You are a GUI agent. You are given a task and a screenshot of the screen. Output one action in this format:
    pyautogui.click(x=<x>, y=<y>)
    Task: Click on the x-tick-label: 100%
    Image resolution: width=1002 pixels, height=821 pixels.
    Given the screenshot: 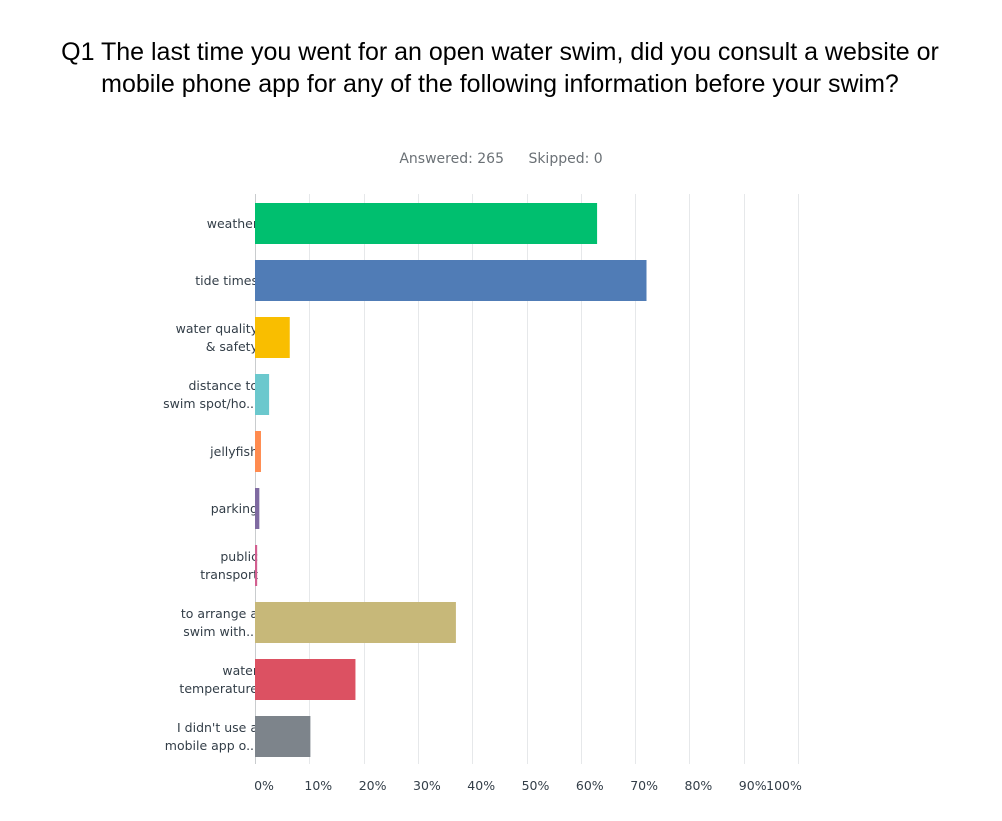 What is the action you would take?
    pyautogui.click(x=784, y=785)
    